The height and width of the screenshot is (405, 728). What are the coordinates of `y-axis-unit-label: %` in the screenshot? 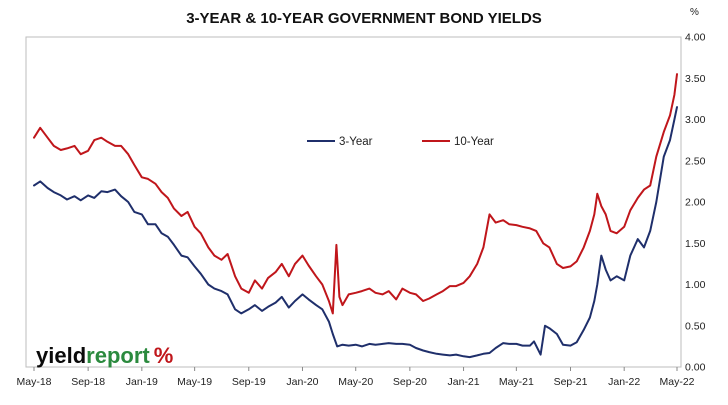 It's located at (694, 12).